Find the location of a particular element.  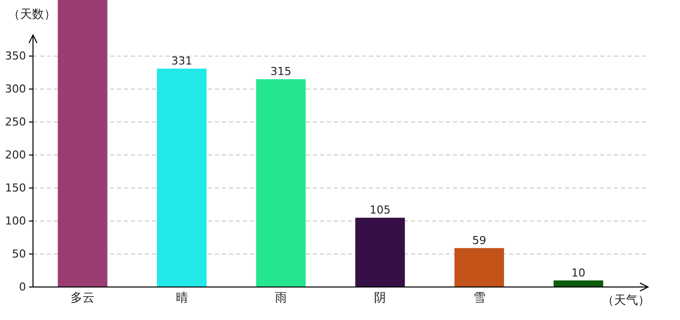

y-tick-label: 350 is located at coordinates (15, 56).